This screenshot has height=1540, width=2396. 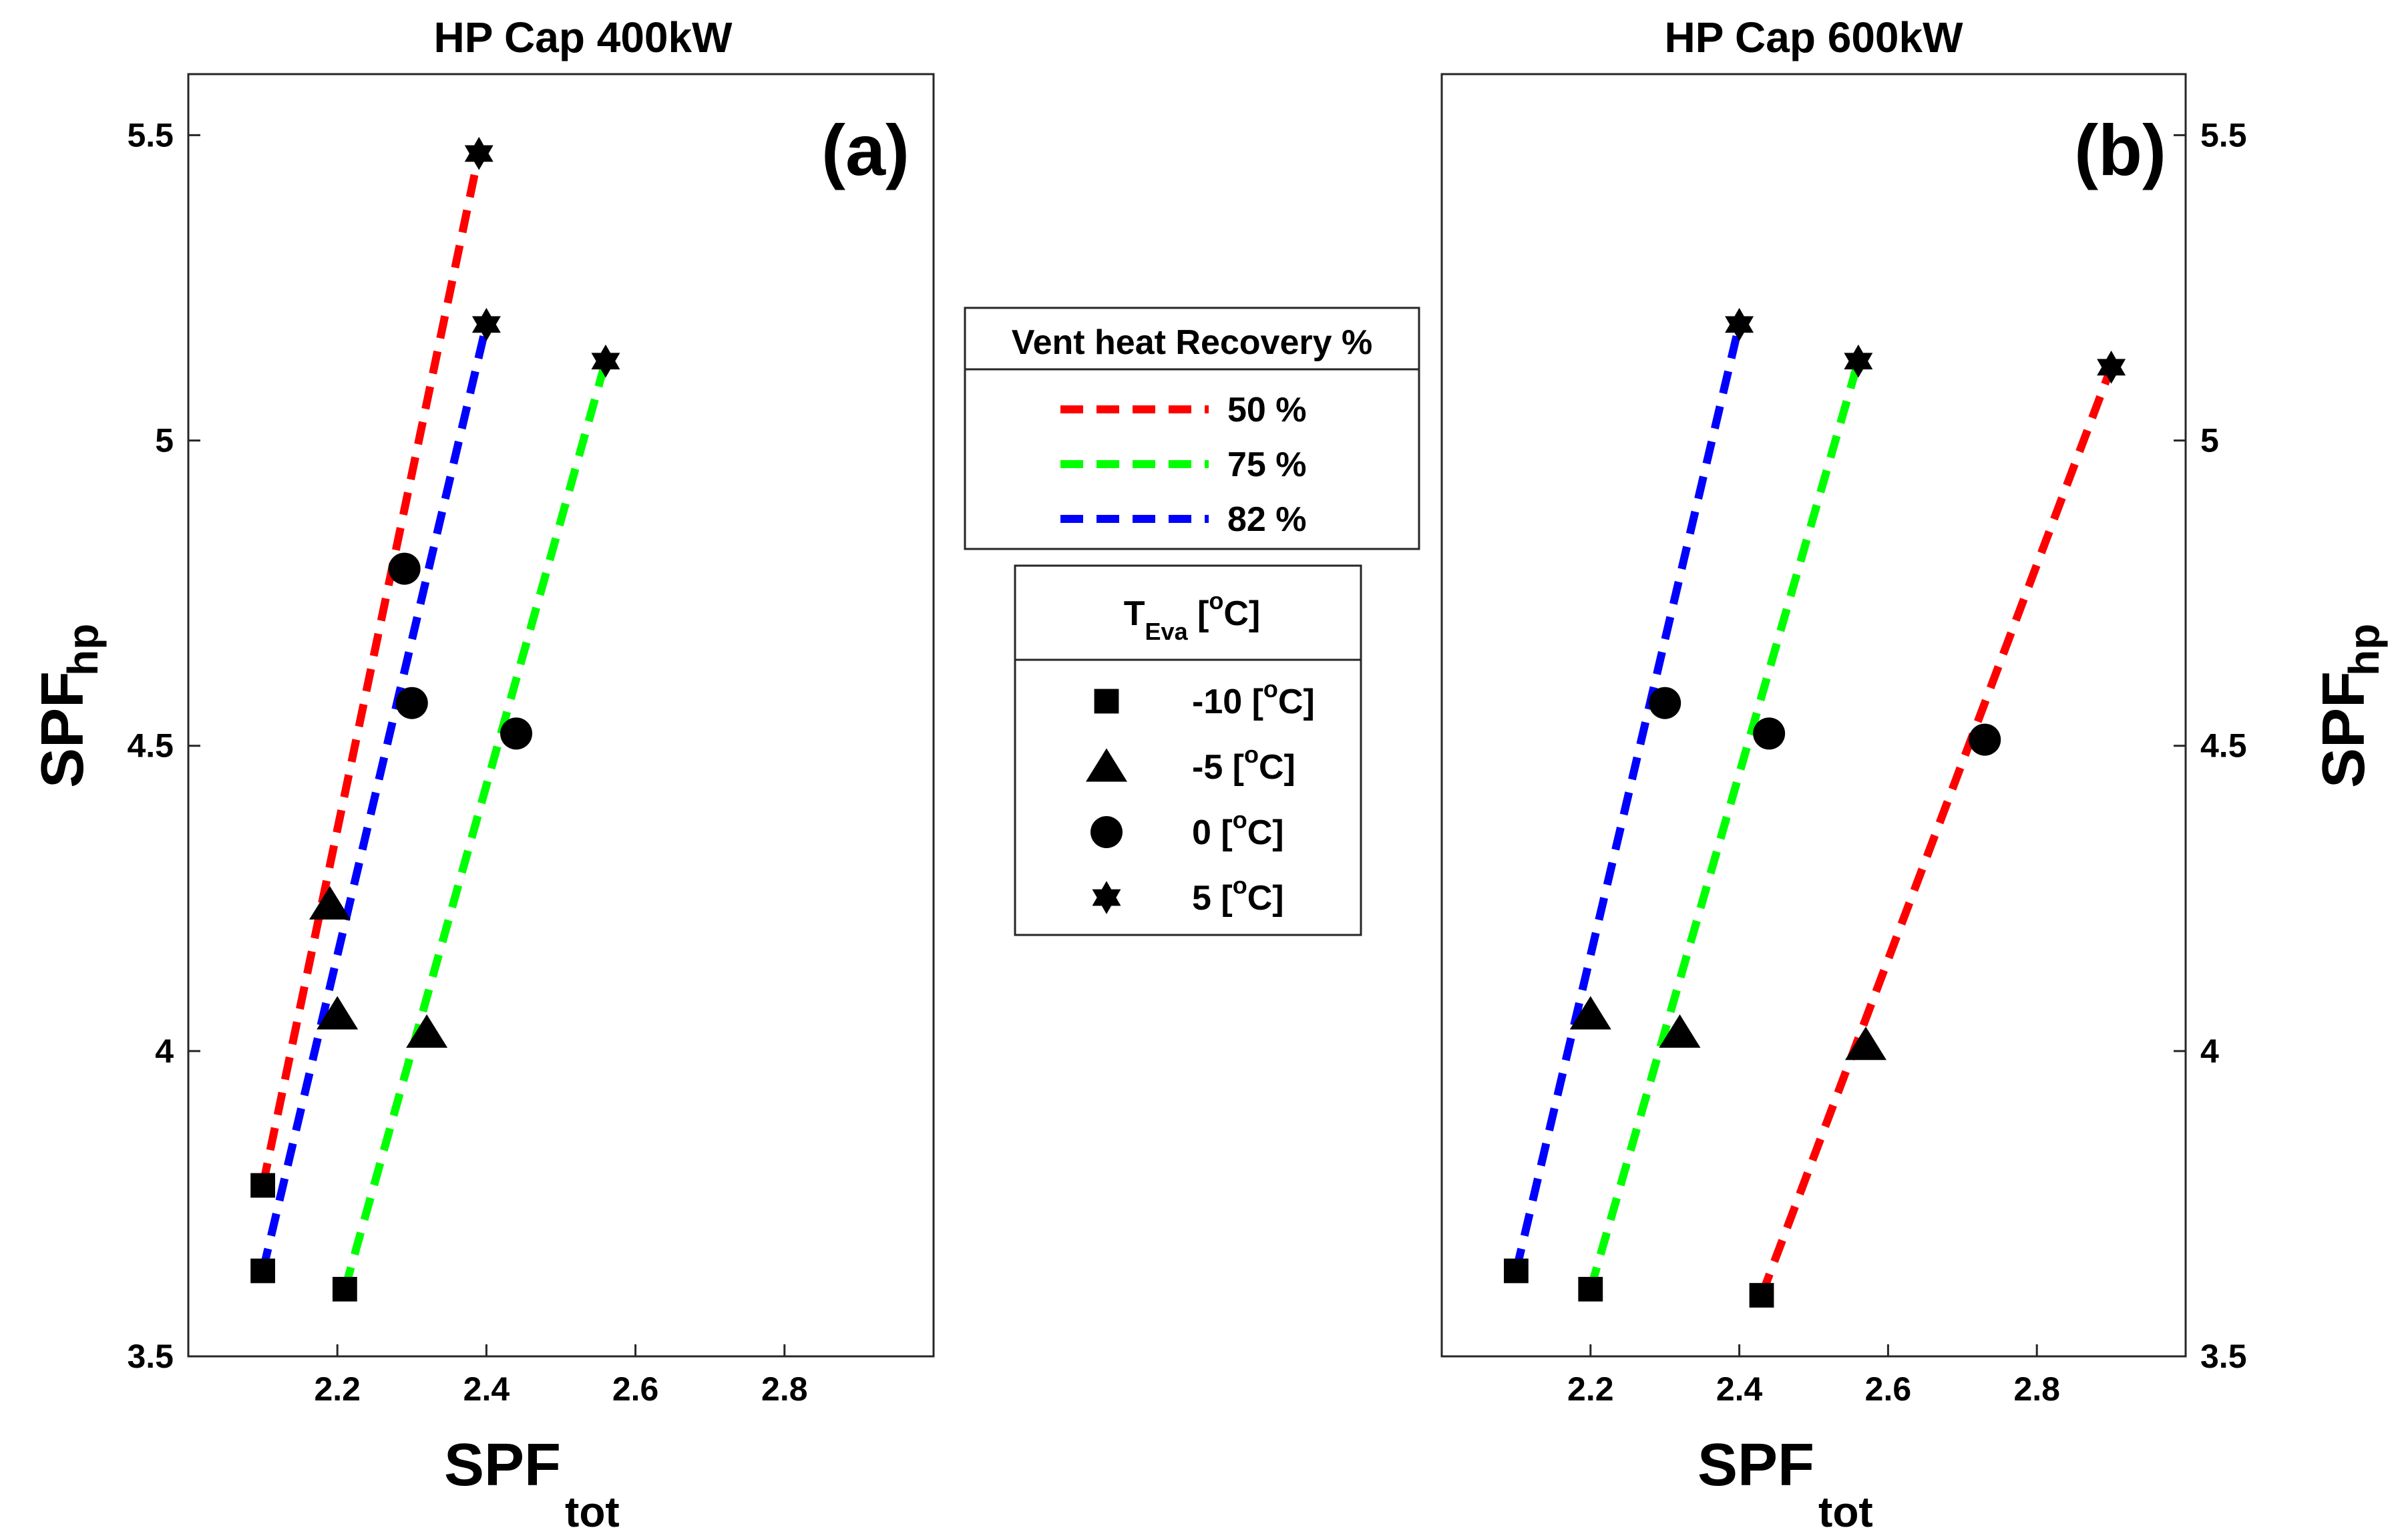 What do you see at coordinates (1739, 1389) in the screenshot?
I see `xtick-label: 2.4` at bounding box center [1739, 1389].